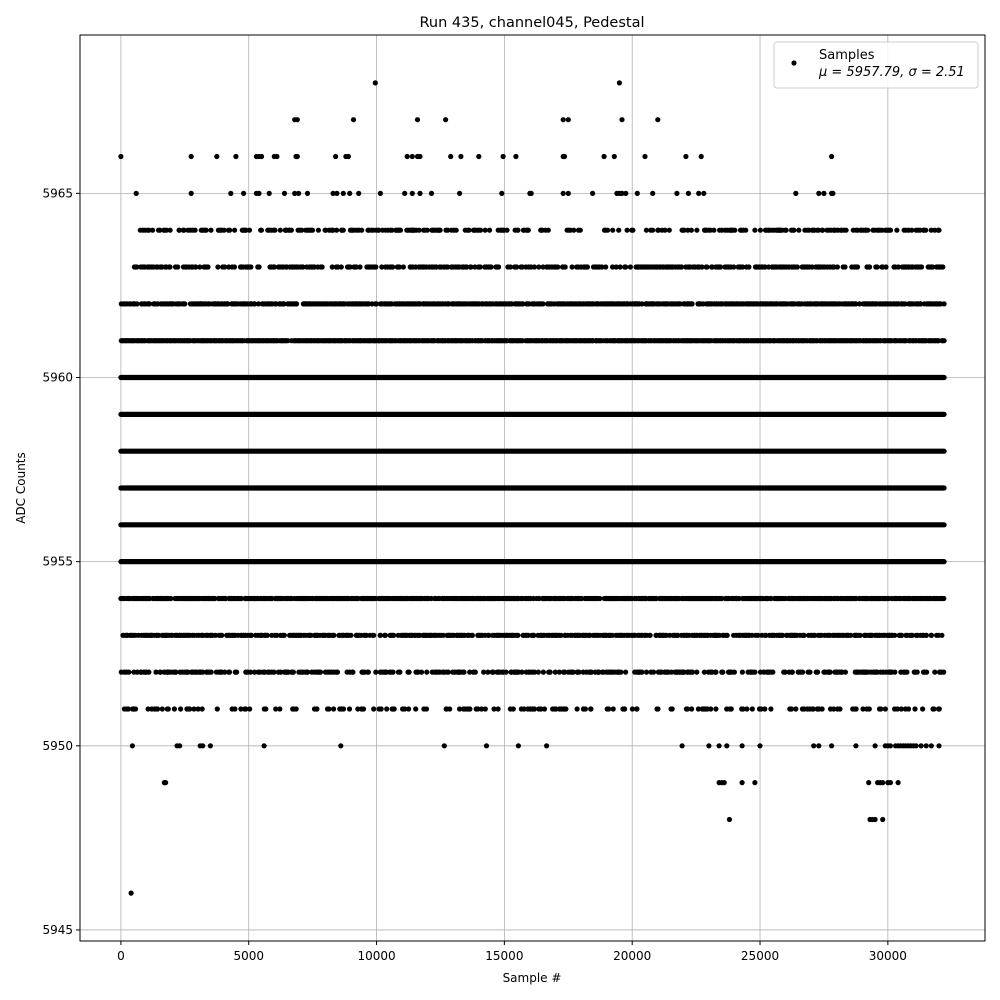  Describe the element at coordinates (531, 23) in the screenshot. I see `chart-title: Run 435, channel045, Pedestal` at that location.